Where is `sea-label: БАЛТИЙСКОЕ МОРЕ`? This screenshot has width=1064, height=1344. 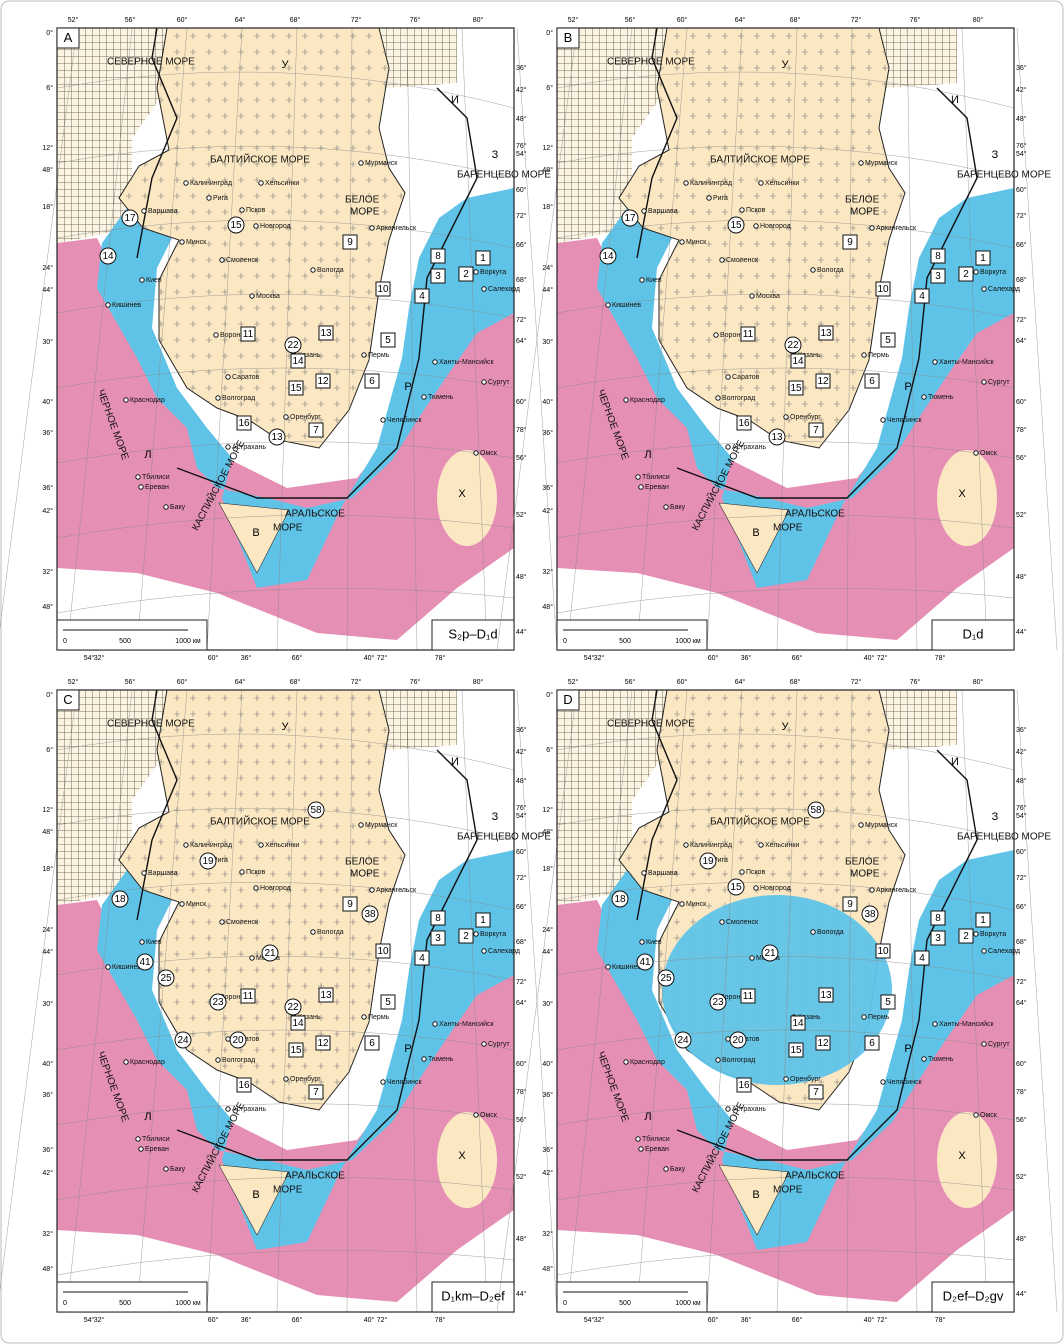
sea-label: БАЛТИЙСКОЕ МОРЕ is located at coordinates (760, 821).